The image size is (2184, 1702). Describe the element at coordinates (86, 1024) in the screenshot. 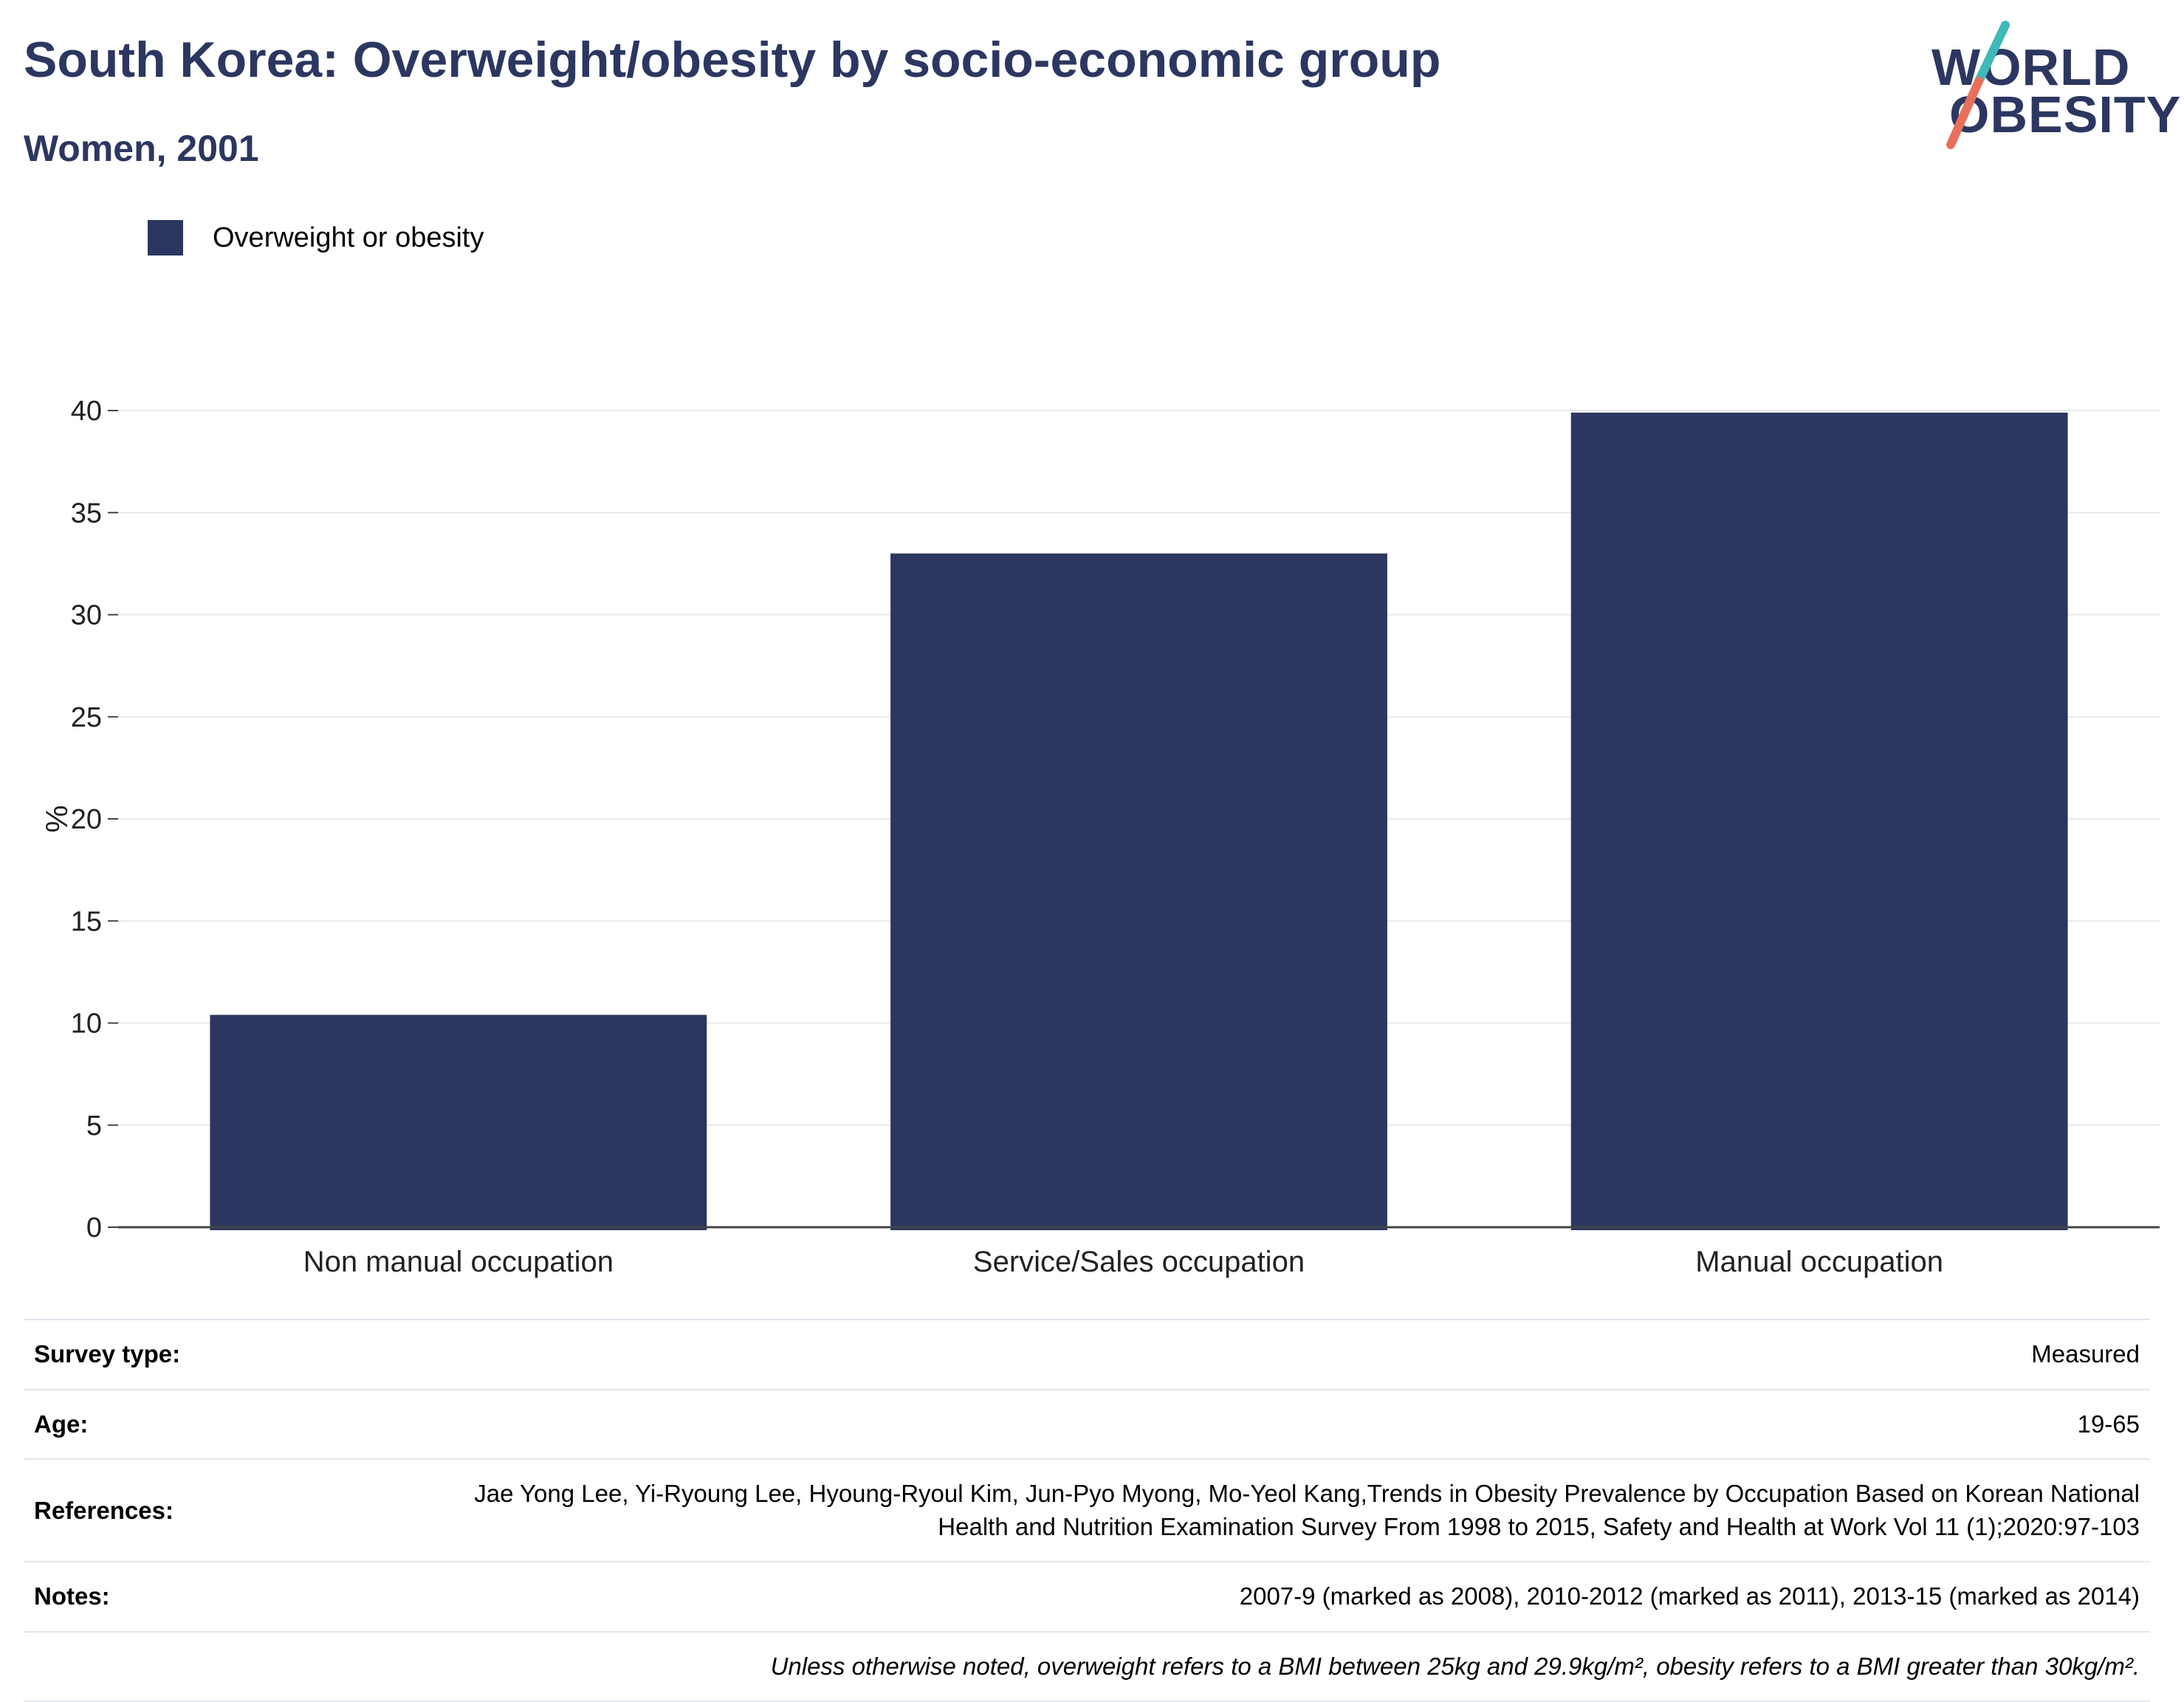

I see `y-tick-label: 10` at that location.